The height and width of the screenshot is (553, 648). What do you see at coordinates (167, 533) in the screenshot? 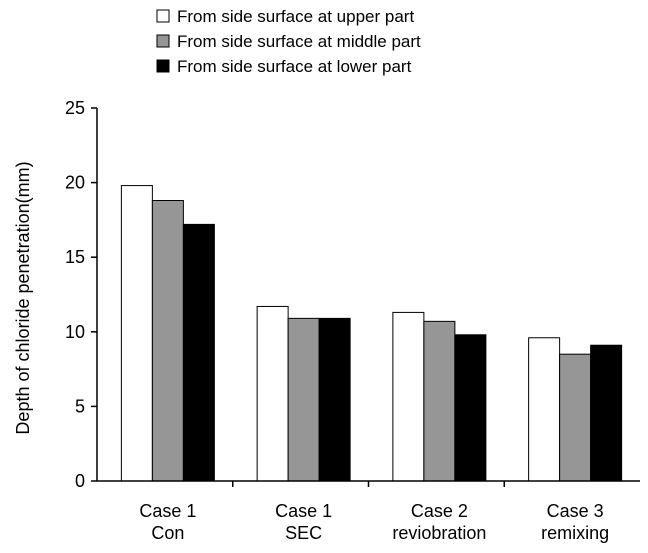
I see `x-tick-label-line: Con` at bounding box center [167, 533].